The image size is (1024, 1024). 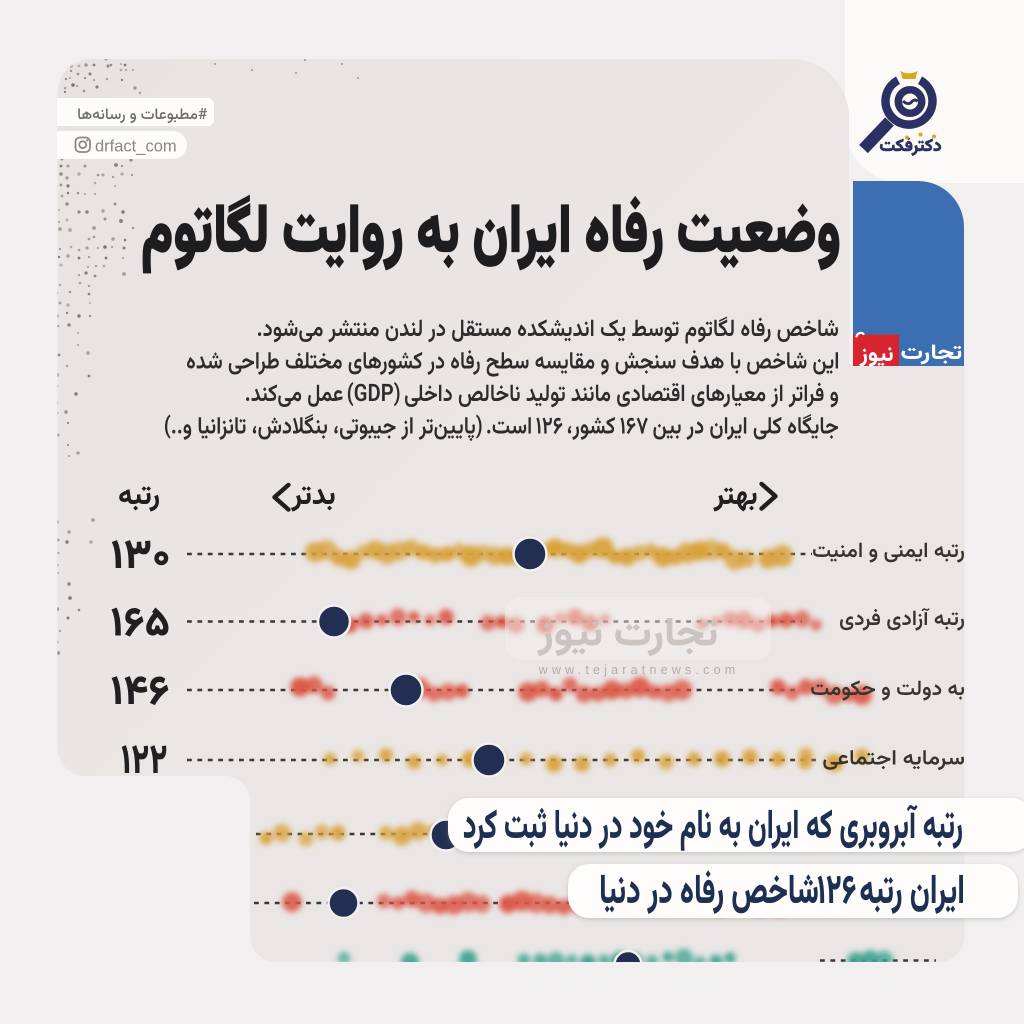 I want to click on svg-text: drfact_com, so click(x=136, y=147).